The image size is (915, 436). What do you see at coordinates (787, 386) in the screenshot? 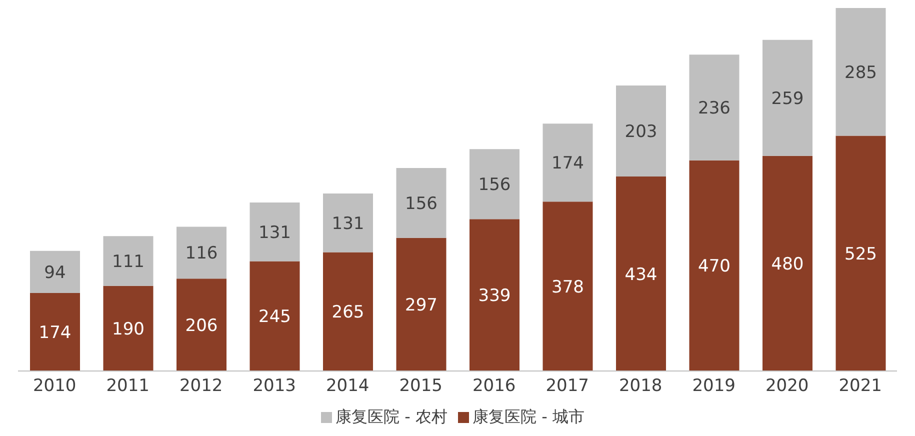
I see `x-tick-label: 2020` at bounding box center [787, 386].